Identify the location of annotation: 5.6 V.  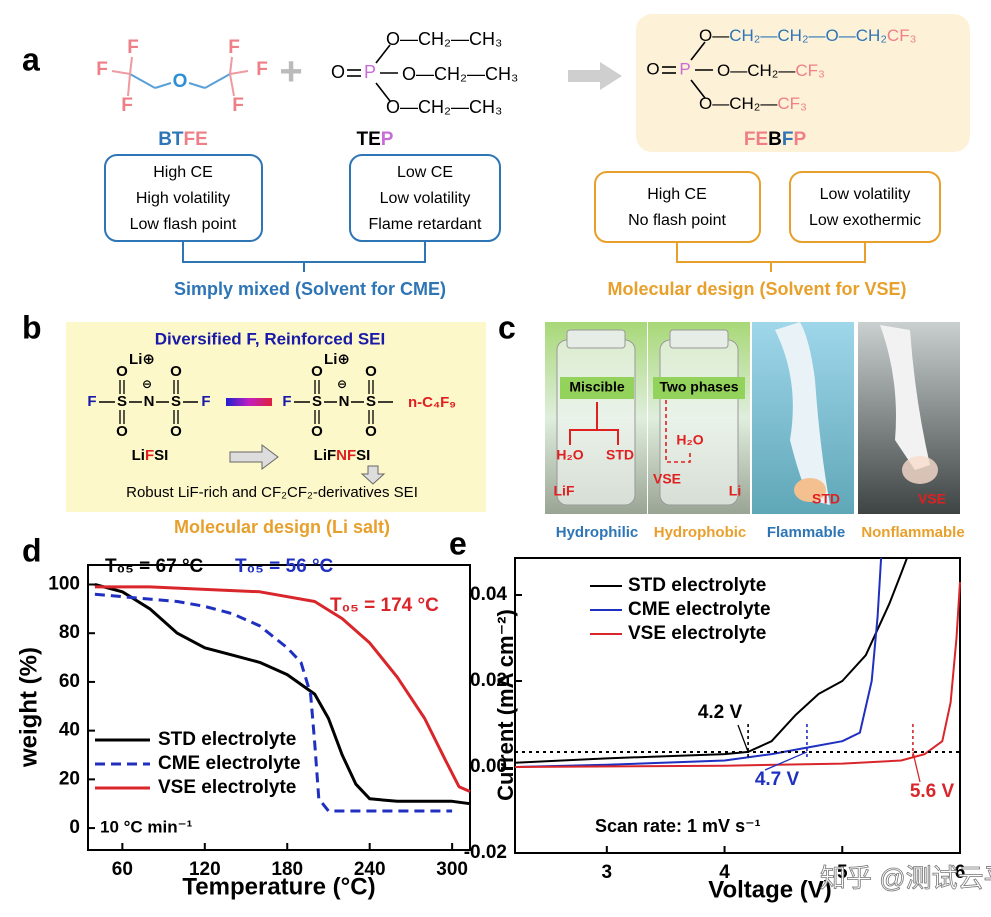
(932, 791).